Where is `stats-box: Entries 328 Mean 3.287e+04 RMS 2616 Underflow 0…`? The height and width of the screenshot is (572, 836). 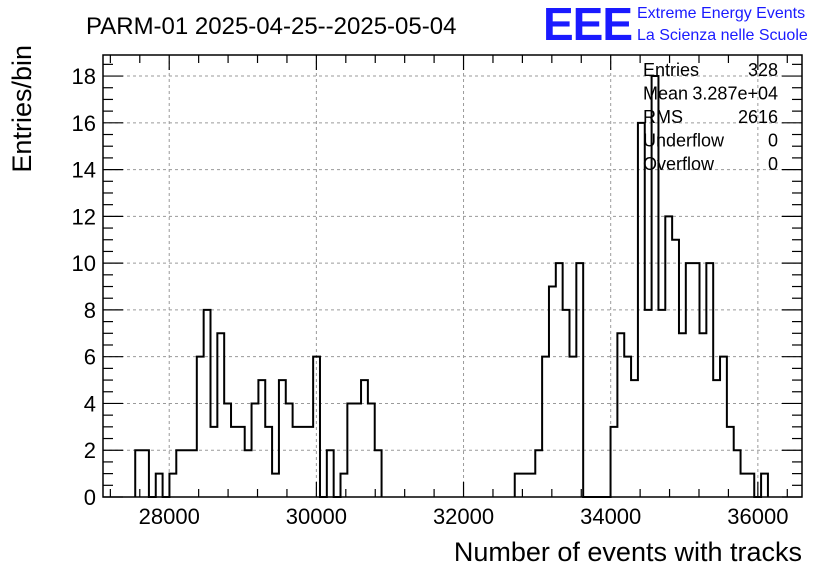 stats-box: Entries 328 Mean 3.287e+04 RMS 2616 Underflow 0… is located at coordinates (710, 117).